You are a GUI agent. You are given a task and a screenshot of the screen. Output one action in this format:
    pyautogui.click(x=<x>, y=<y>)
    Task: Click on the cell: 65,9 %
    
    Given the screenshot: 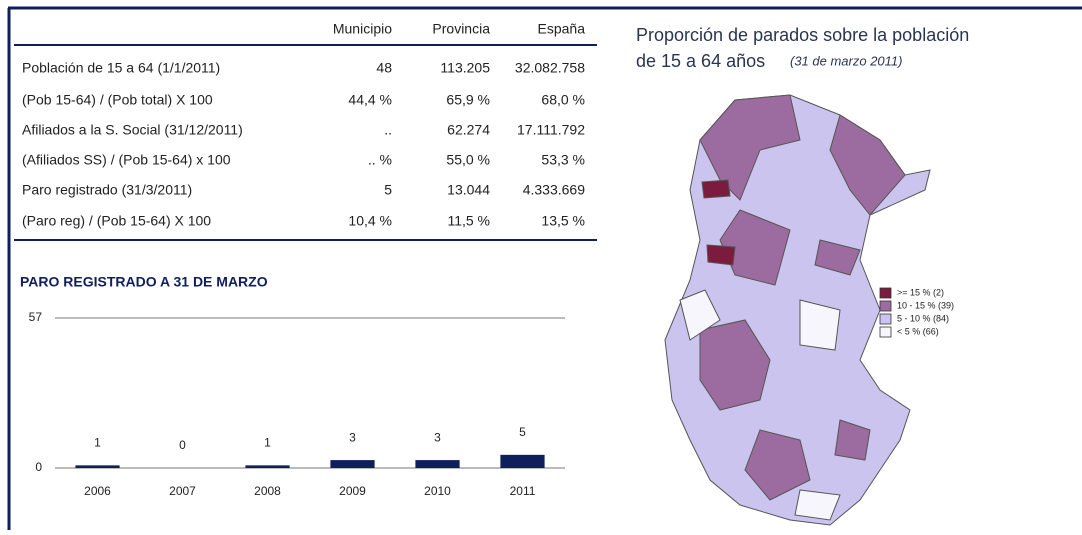 What is the action you would take?
    pyautogui.click(x=468, y=100)
    